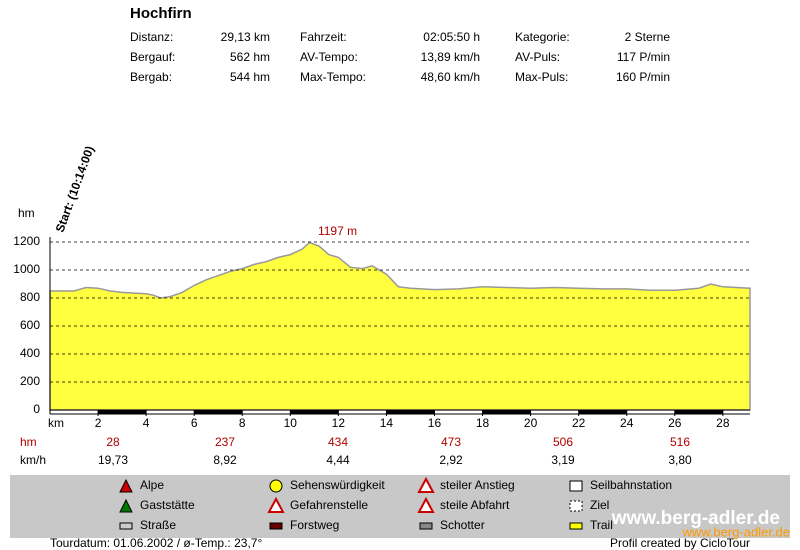 This screenshot has height=550, width=800. What do you see at coordinates (167, 505) in the screenshot?
I see `legend-label: Gaststätte` at bounding box center [167, 505].